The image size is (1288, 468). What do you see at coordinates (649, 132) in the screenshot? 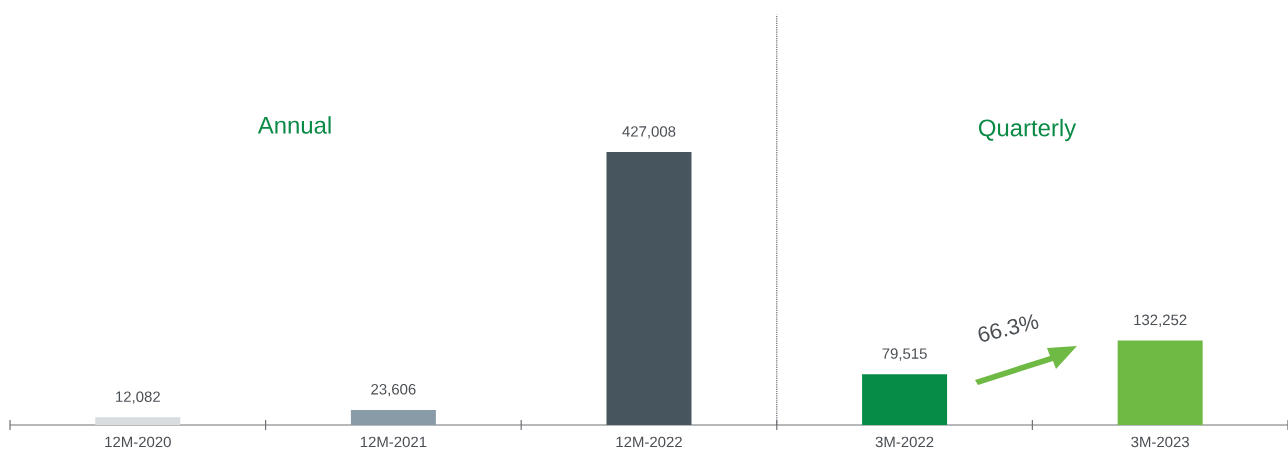
I see `data-label: 427,008` at bounding box center [649, 132].